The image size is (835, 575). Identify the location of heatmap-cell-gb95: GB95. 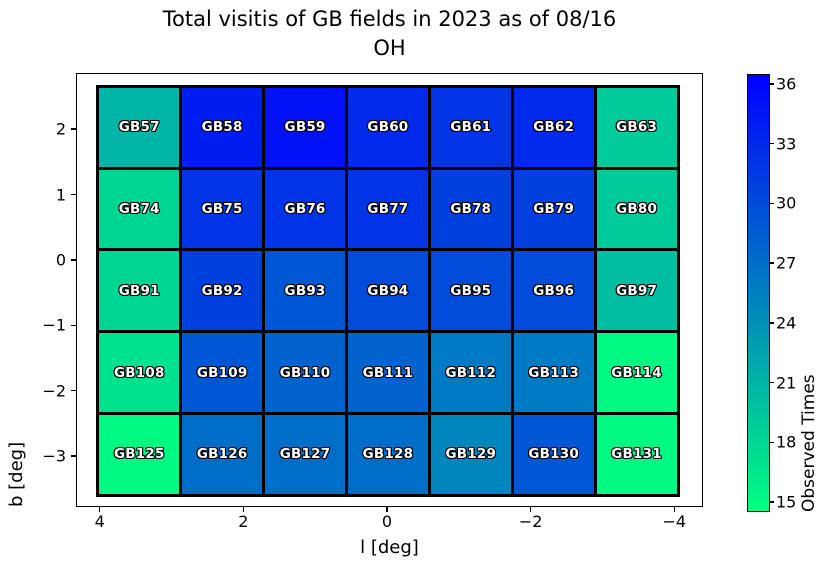
(470, 291).